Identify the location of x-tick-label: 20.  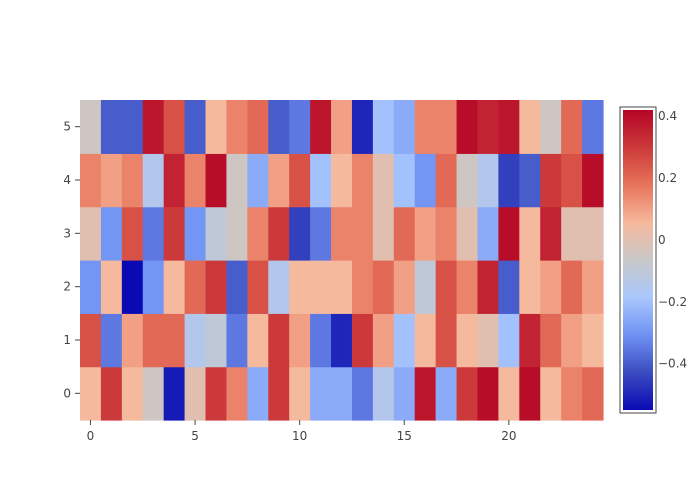
(508, 436).